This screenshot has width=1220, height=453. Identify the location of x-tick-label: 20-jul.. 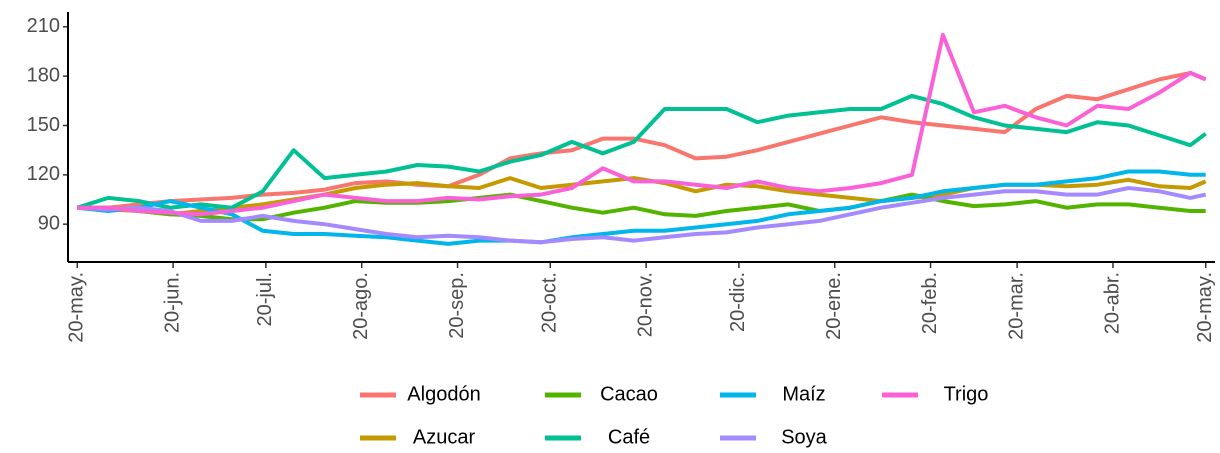
(265, 299).